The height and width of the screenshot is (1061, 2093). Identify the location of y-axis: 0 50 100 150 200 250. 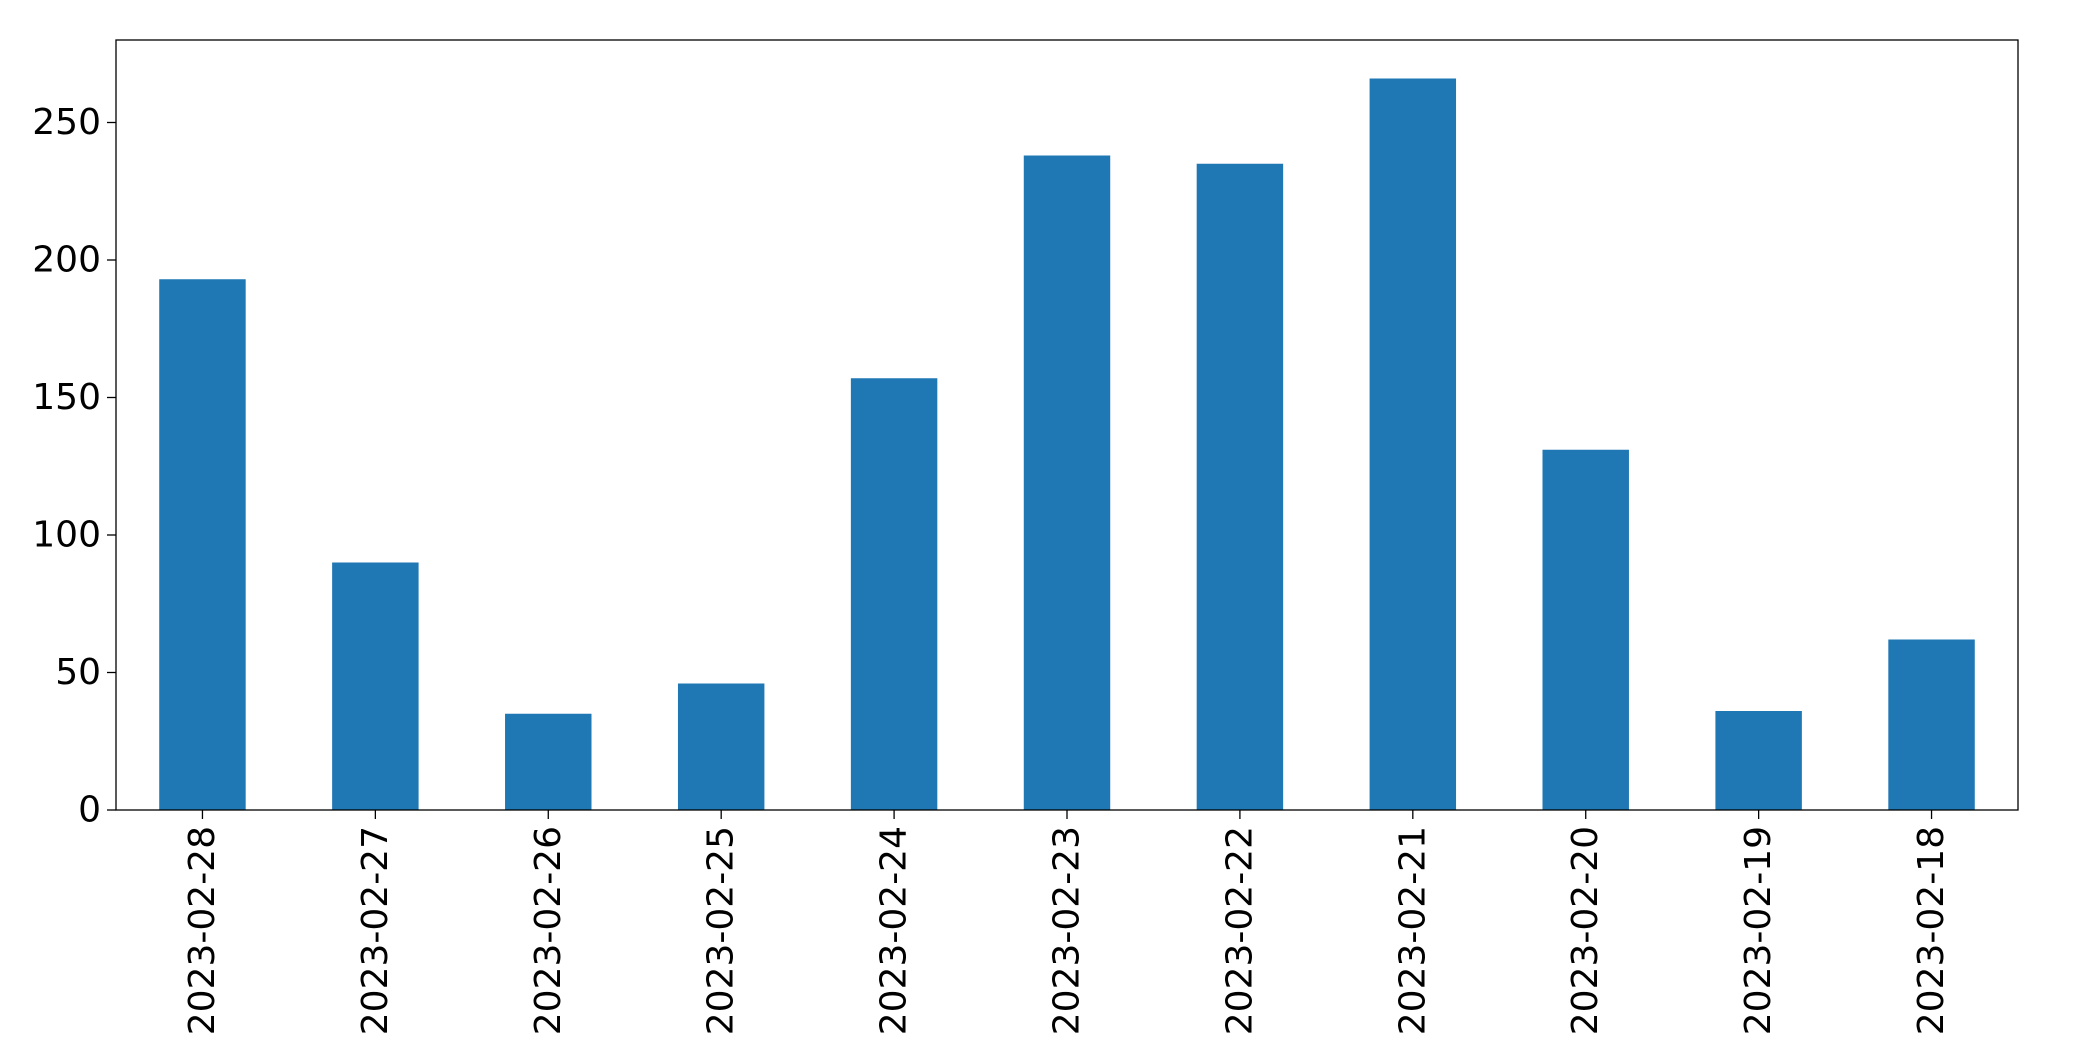
(74, 466).